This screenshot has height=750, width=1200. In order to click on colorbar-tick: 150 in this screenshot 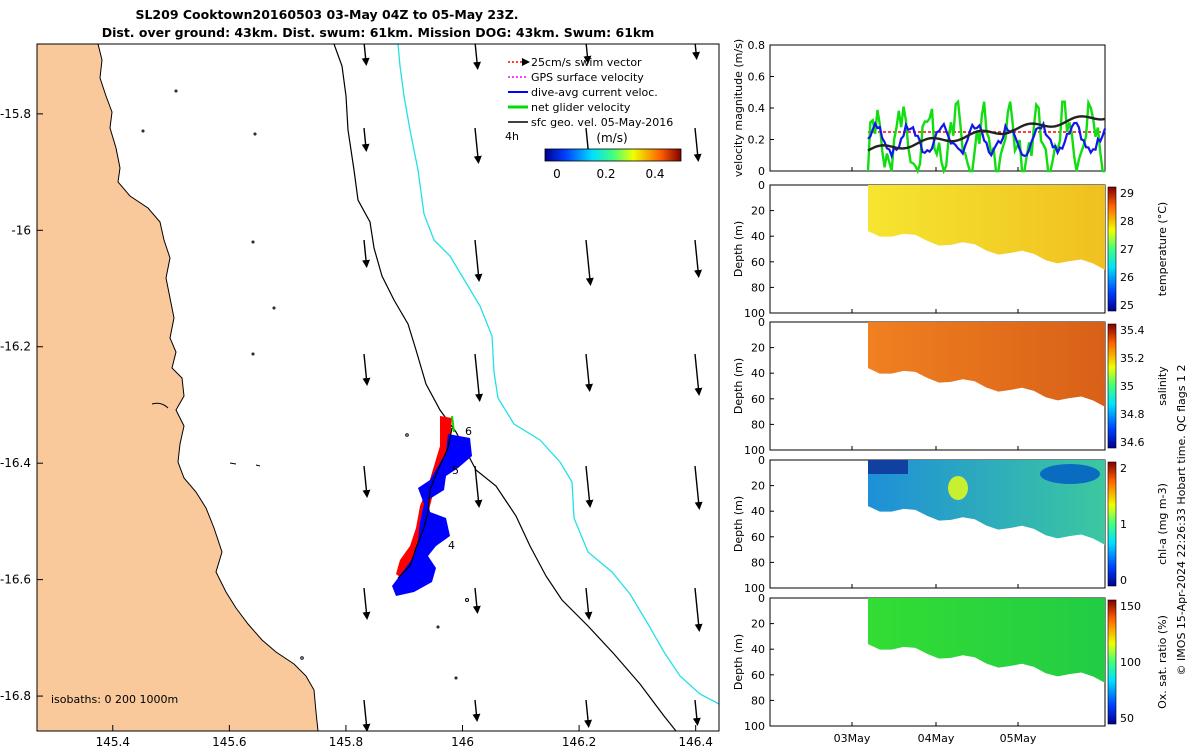, I will do `click(1130, 606)`.